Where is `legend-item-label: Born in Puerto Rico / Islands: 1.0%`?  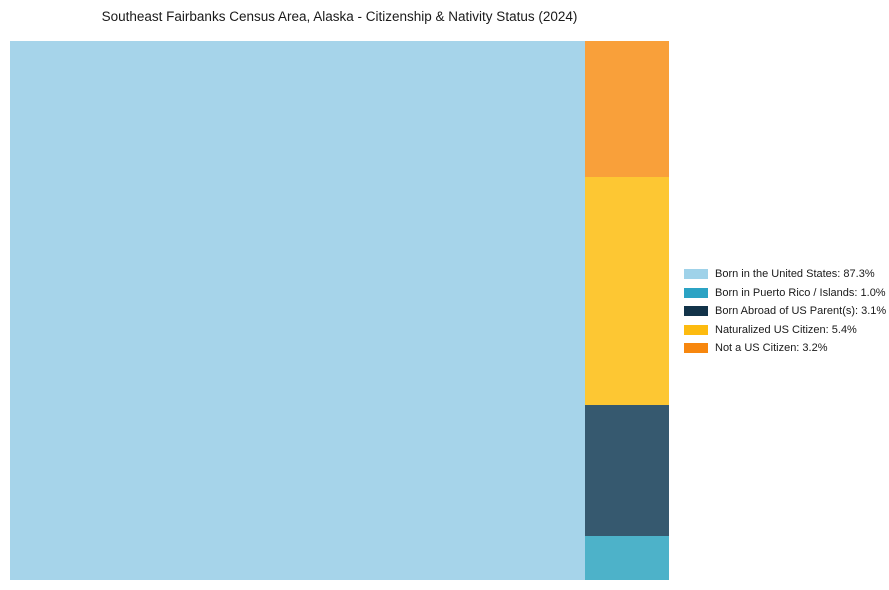 legend-item-label: Born in Puerto Rico / Islands: 1.0% is located at coordinates (800, 292).